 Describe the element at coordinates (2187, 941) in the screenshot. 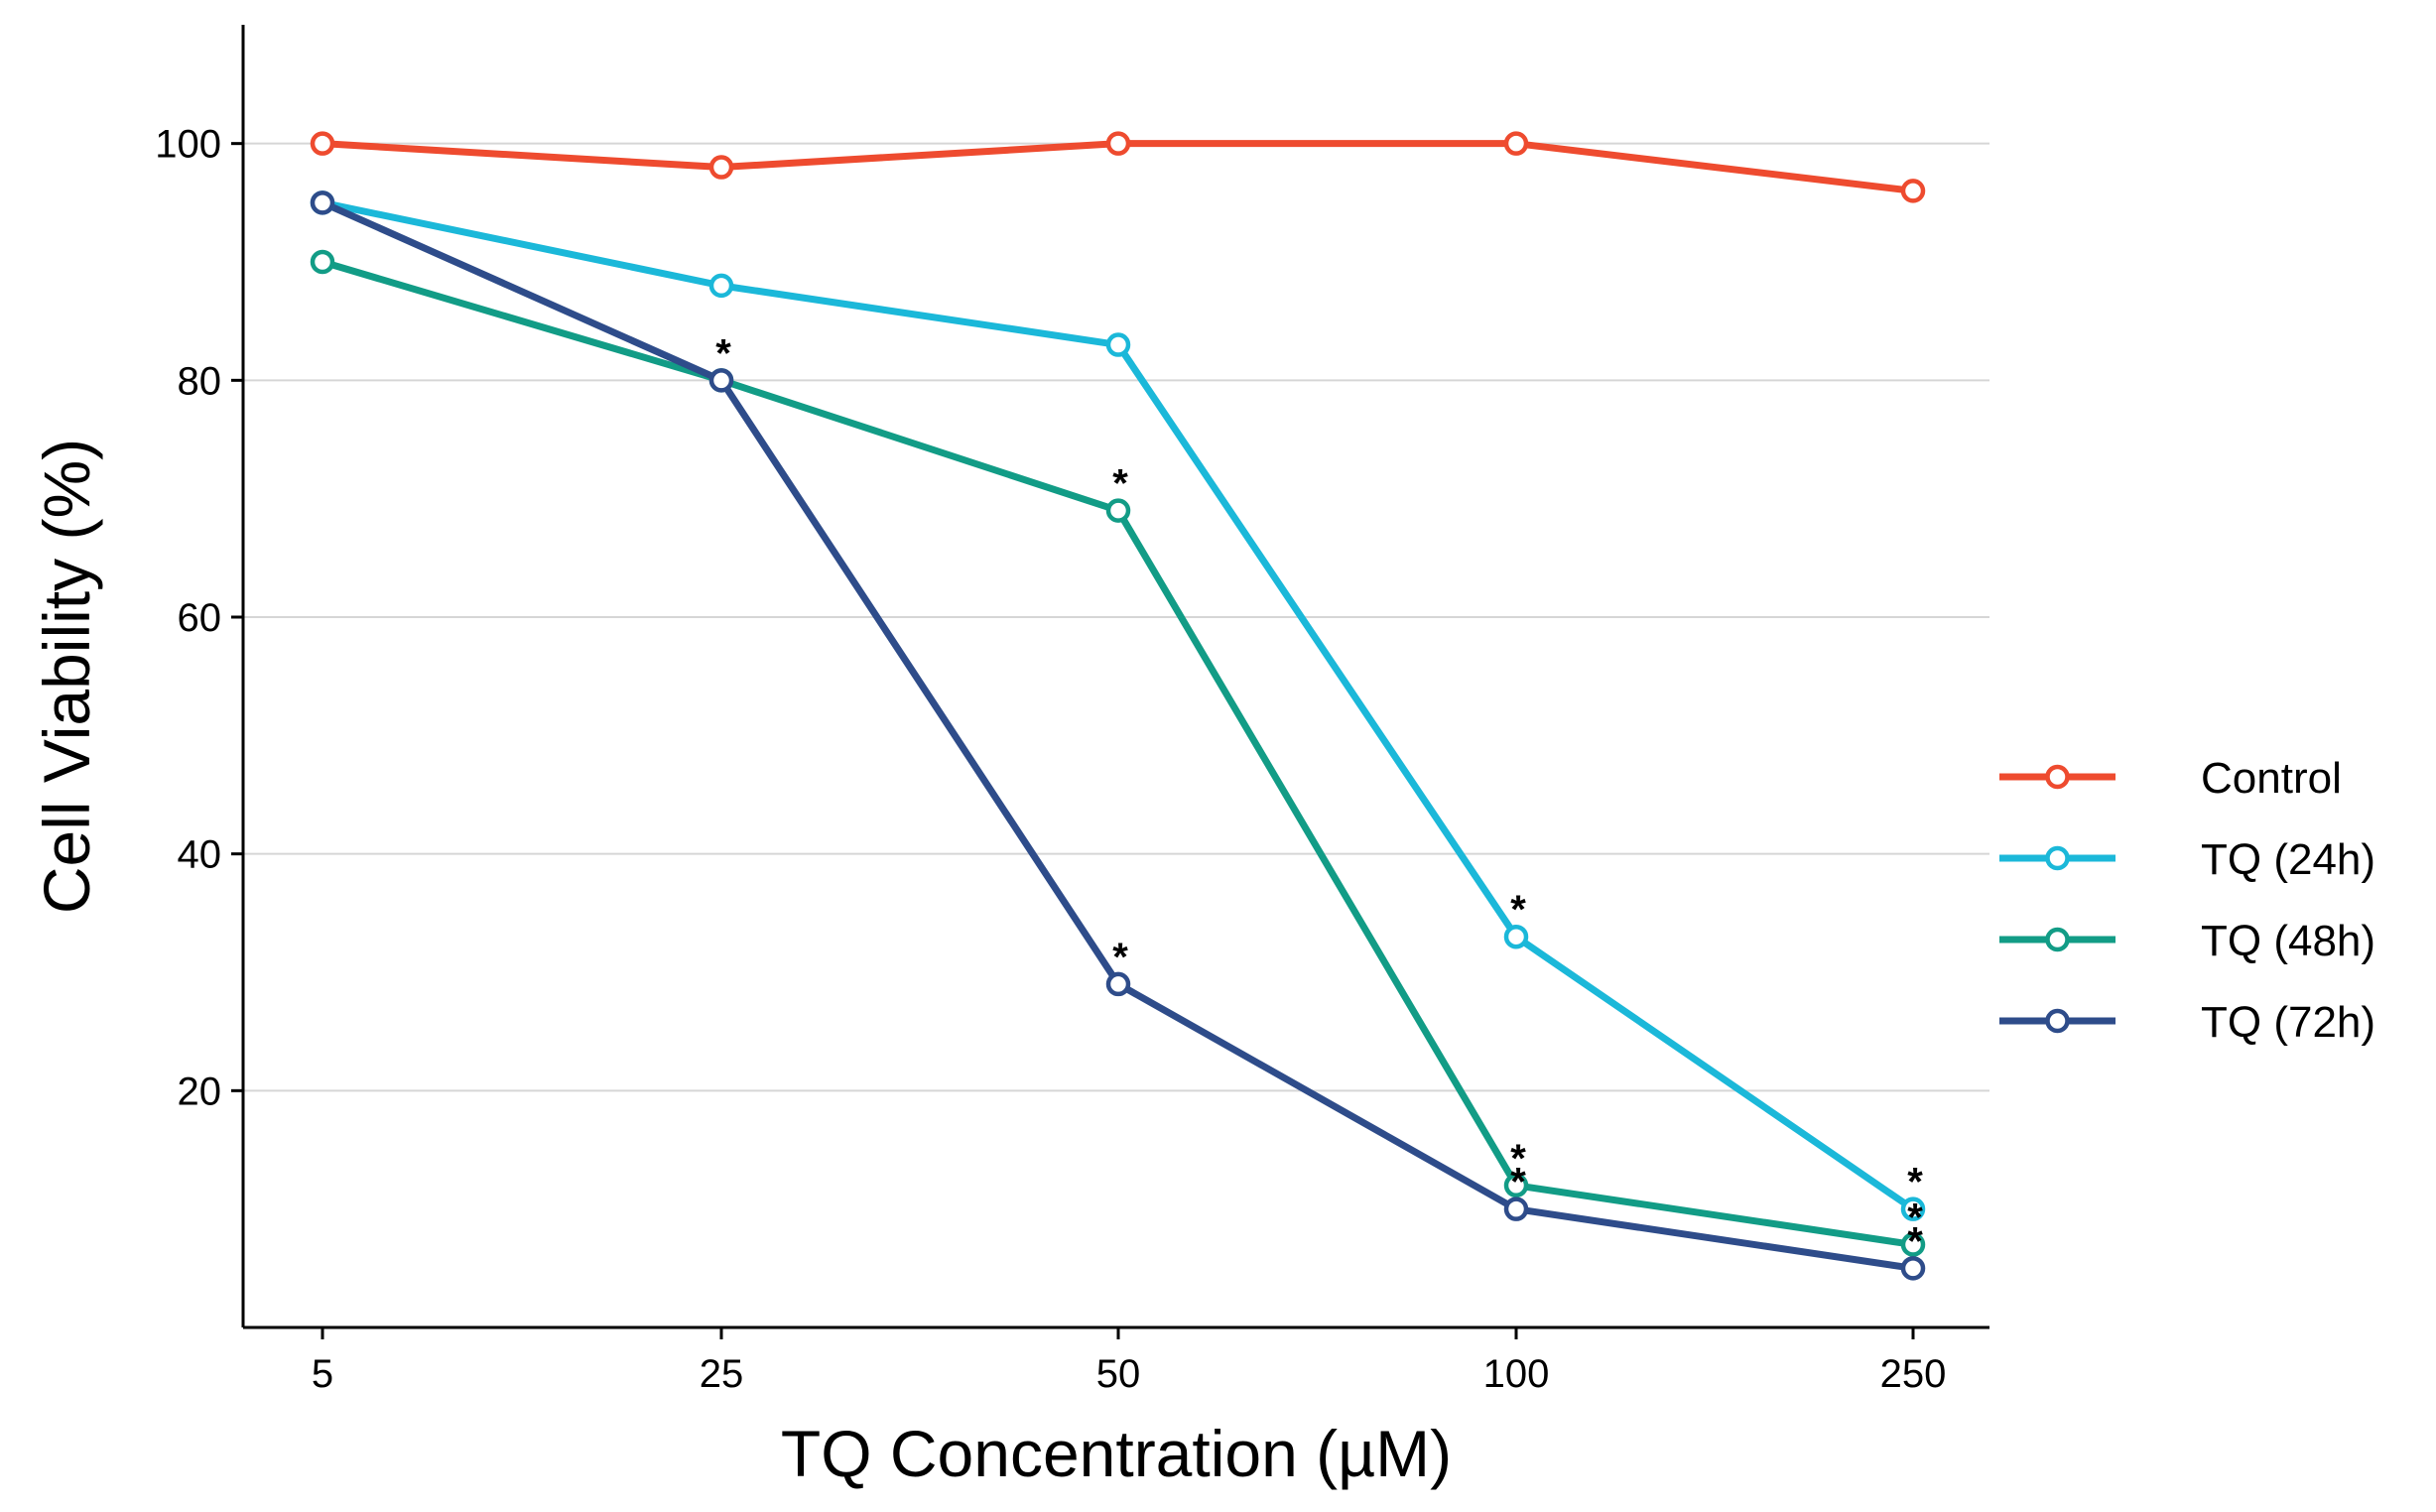

I see `legend-item-tq-48h: TQ (48h)` at that location.